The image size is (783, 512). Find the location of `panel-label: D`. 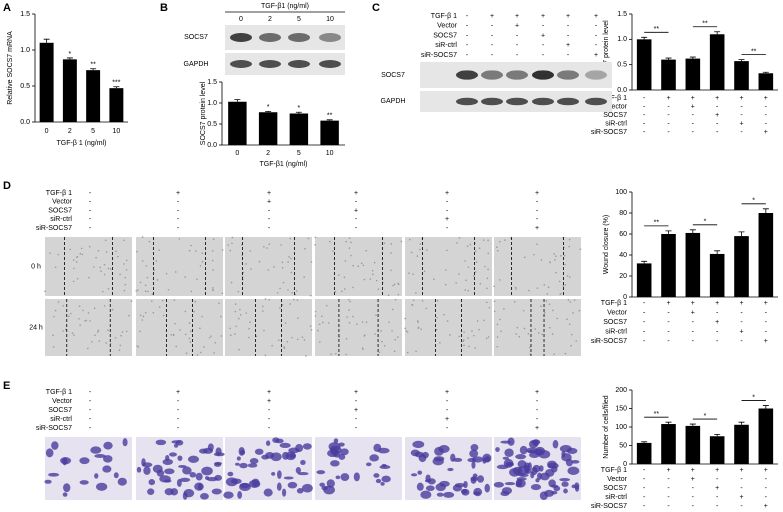

panel-label: D is located at coordinates (7, 186).